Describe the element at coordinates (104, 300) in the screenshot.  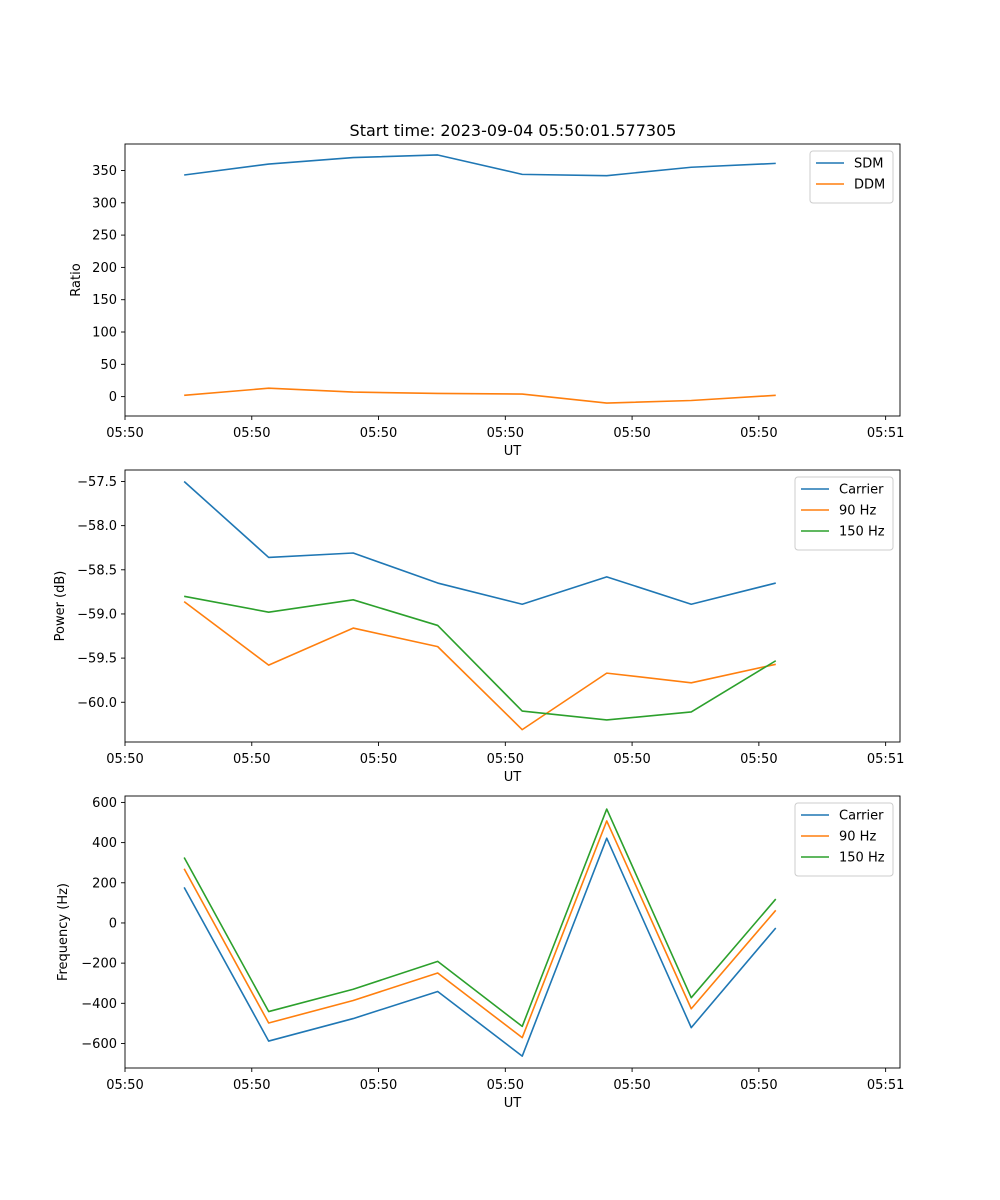
I see `y-tick-label: 150` at that location.